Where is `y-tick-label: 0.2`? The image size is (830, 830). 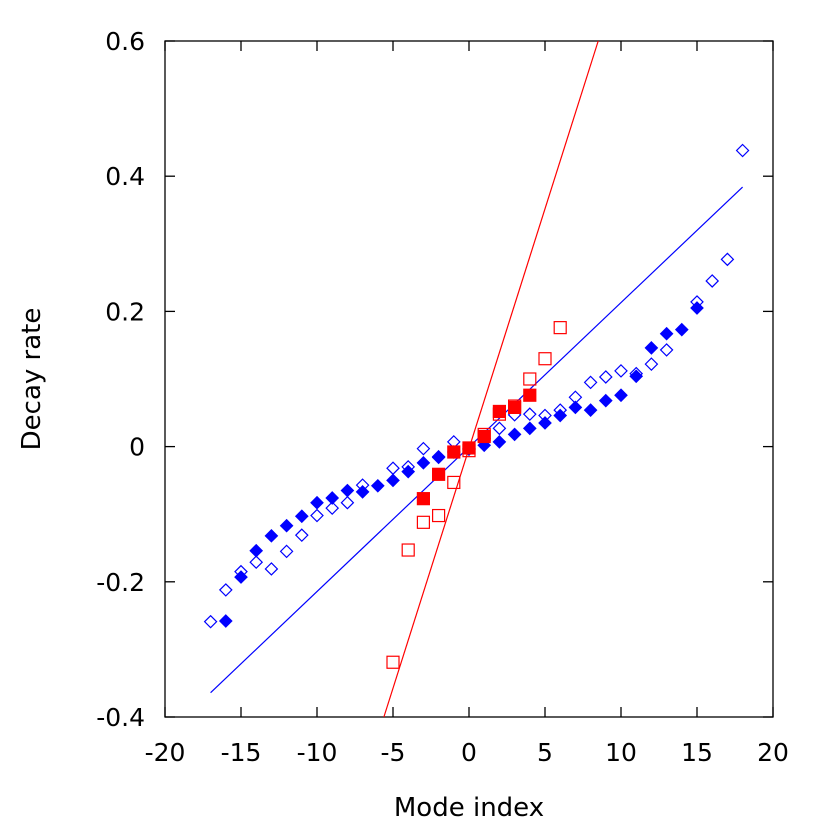 y-tick-label: 0.2 is located at coordinates (125, 311).